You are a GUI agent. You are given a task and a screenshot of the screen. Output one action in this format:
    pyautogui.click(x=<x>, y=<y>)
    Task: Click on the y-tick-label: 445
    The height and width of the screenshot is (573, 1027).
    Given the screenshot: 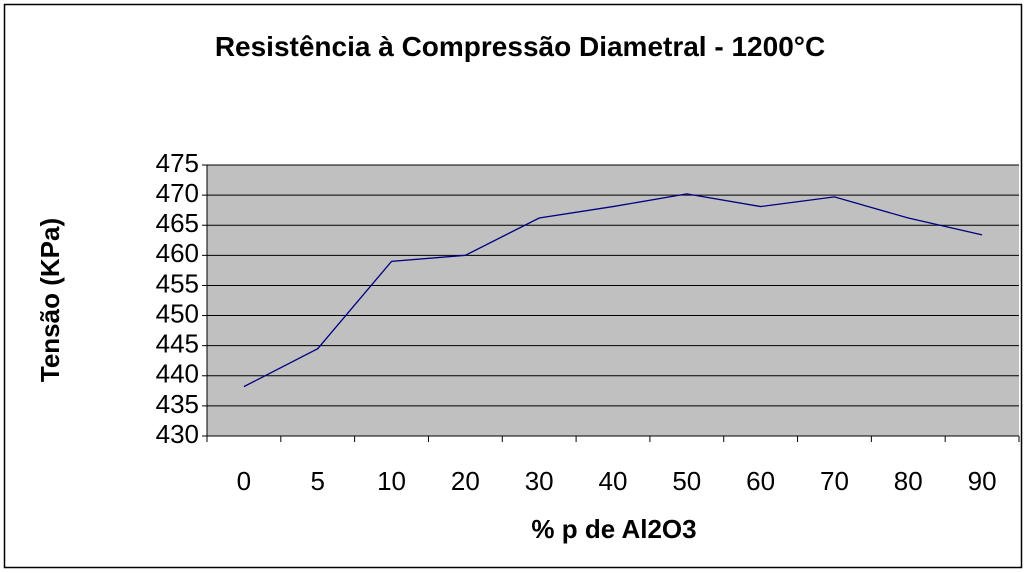 What is the action you would take?
    pyautogui.click(x=177, y=344)
    